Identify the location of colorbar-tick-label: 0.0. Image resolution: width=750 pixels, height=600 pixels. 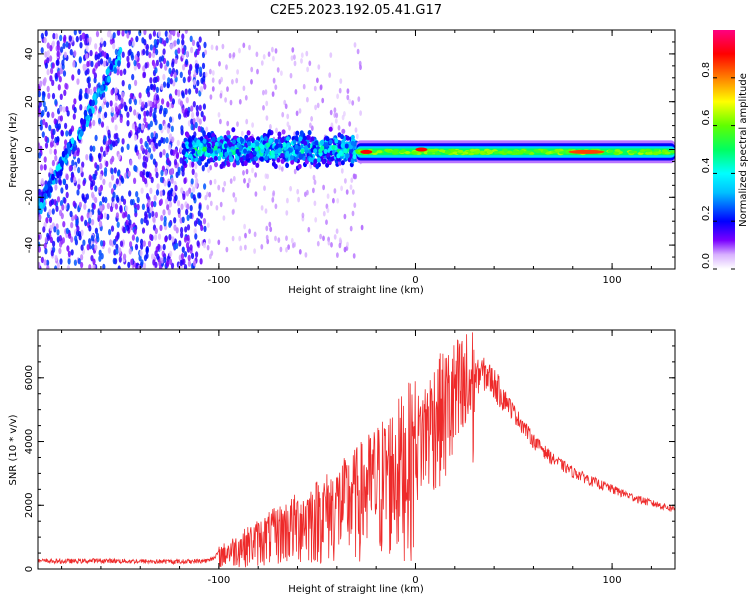
(706, 261).